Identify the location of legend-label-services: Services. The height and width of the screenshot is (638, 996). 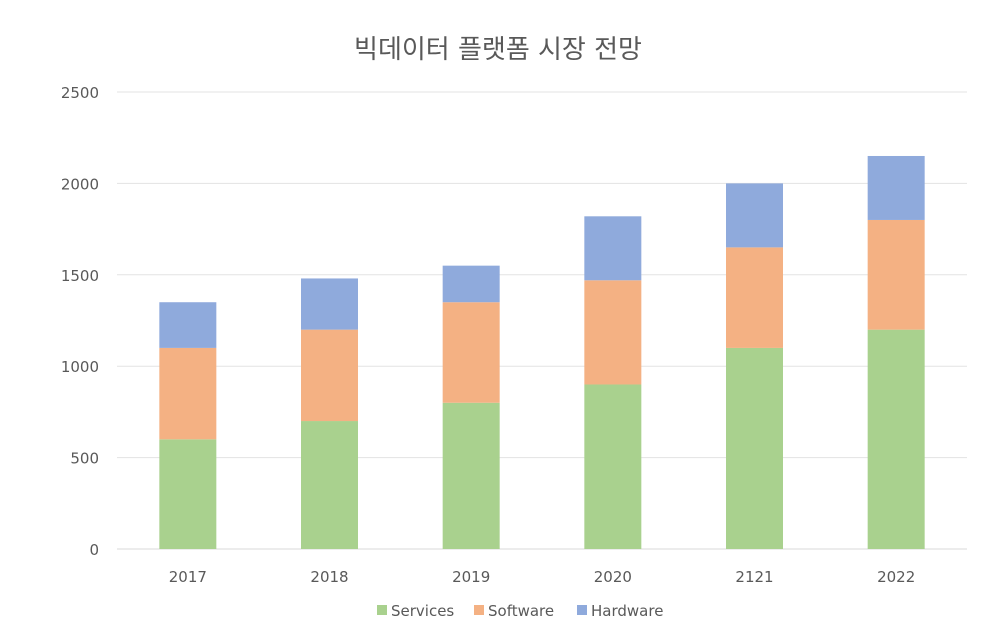
(422, 611).